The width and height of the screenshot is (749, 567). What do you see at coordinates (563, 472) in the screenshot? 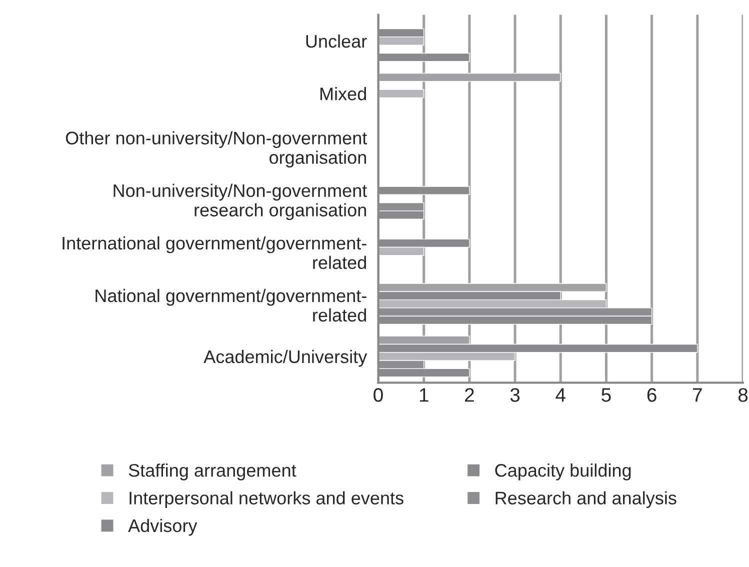
I see `legend-label: Capacity building` at bounding box center [563, 472].